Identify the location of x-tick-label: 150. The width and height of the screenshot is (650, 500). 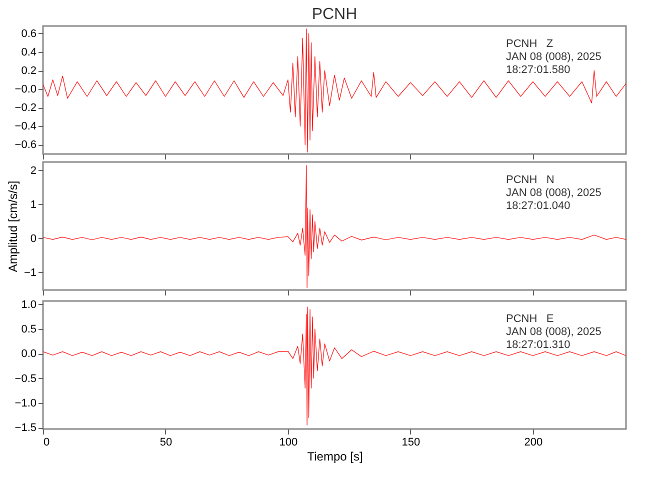
(411, 442).